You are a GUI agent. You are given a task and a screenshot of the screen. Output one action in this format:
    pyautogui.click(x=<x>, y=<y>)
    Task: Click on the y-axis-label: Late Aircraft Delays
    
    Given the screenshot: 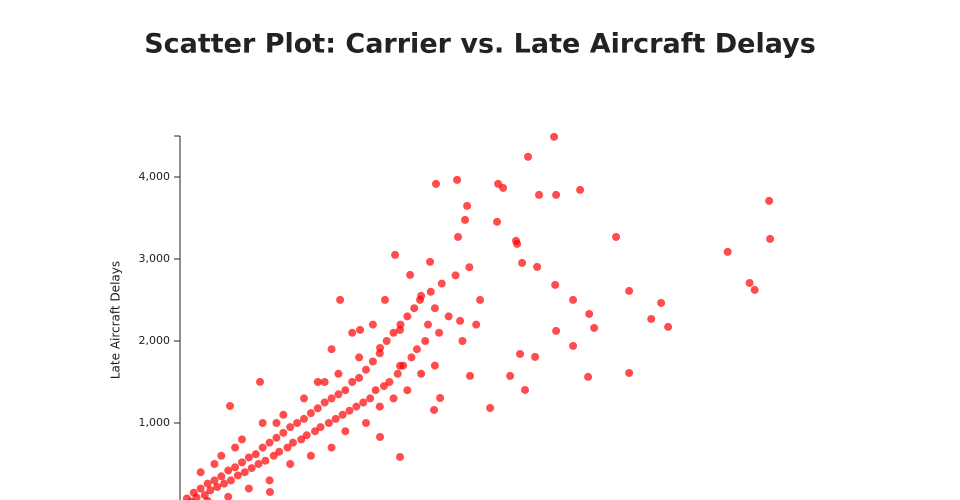 What is the action you would take?
    pyautogui.click(x=116, y=320)
    